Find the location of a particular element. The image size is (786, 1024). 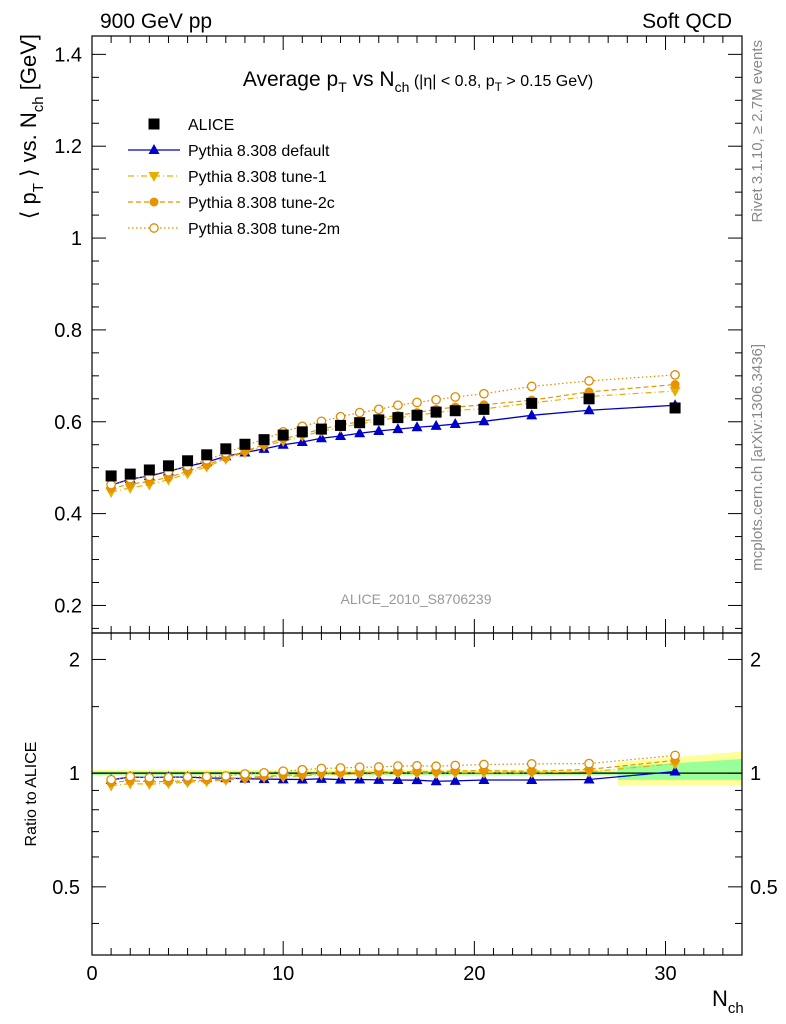

ratio-y-tick-label-right: 1 is located at coordinates (755, 774).